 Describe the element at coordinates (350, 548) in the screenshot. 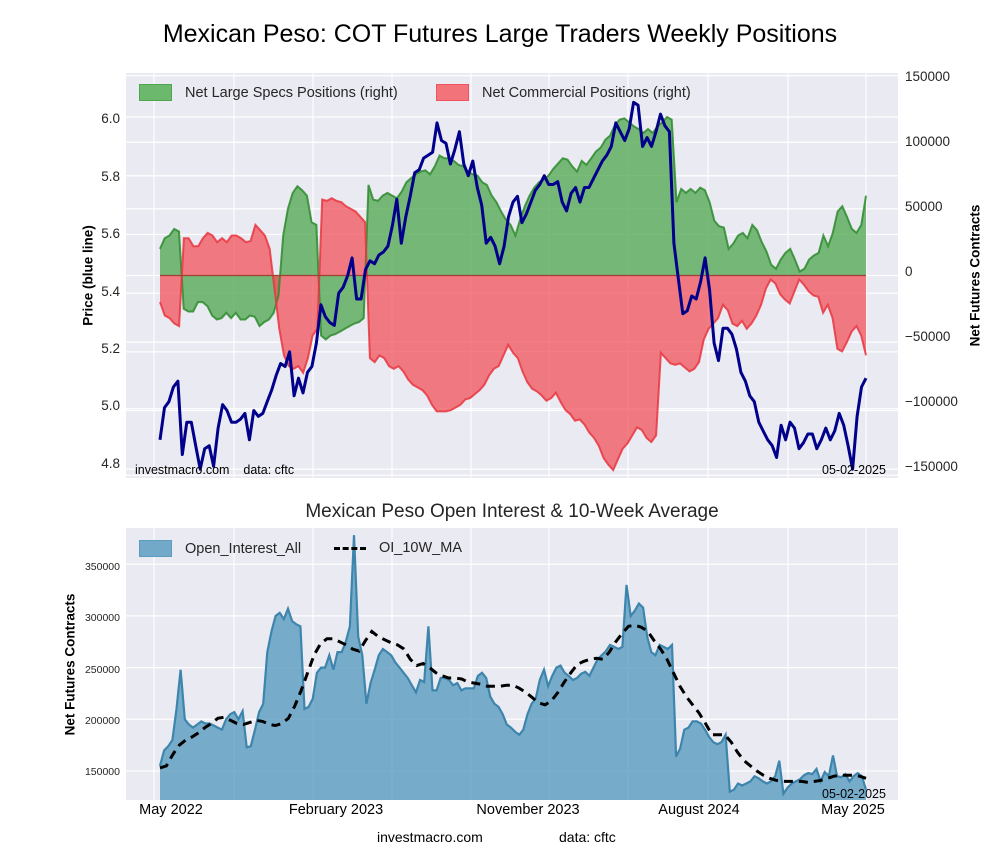

I see `legend-dash-oi-ma` at that location.